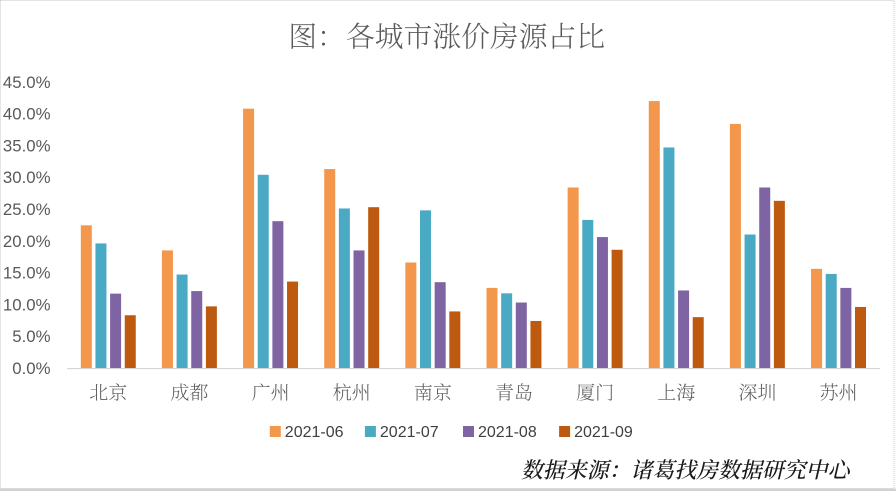 This screenshot has height=496, width=896. What do you see at coordinates (507, 432) in the screenshot?
I see `svg-text: 2021-08` at bounding box center [507, 432].